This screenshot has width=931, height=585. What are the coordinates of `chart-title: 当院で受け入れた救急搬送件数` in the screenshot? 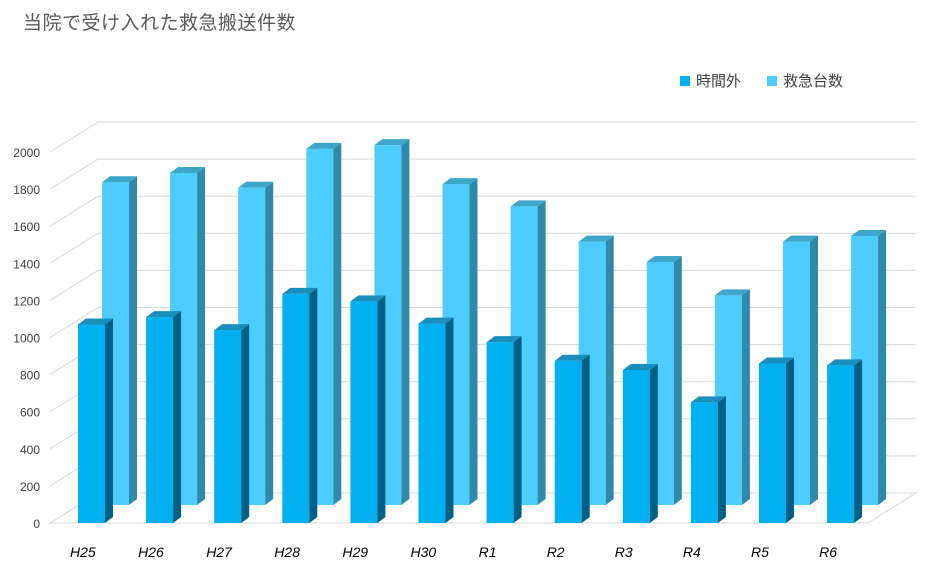 It's located at (160, 23).